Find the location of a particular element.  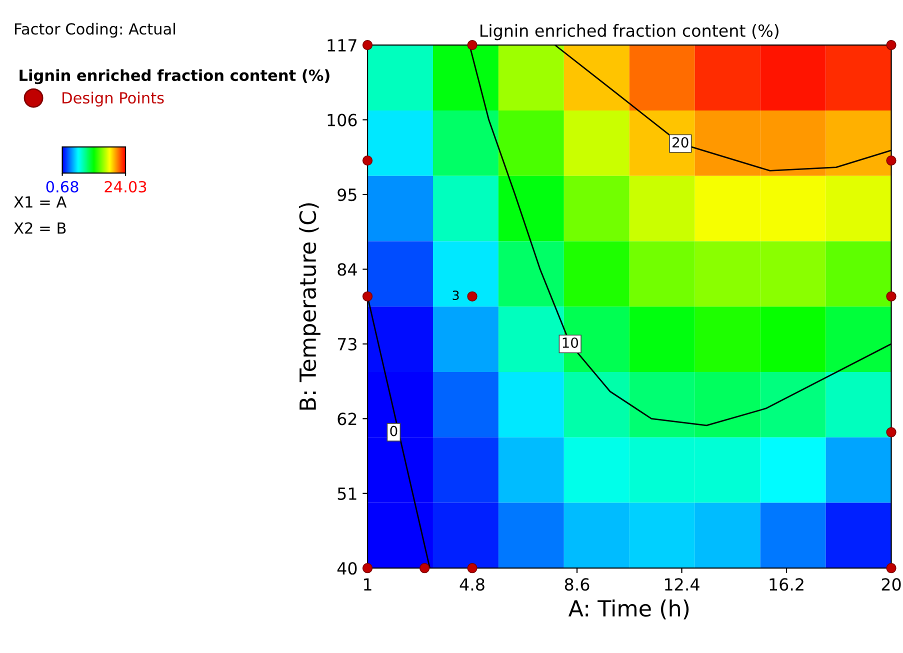

legend-label: Design Points is located at coordinates (113, 99).